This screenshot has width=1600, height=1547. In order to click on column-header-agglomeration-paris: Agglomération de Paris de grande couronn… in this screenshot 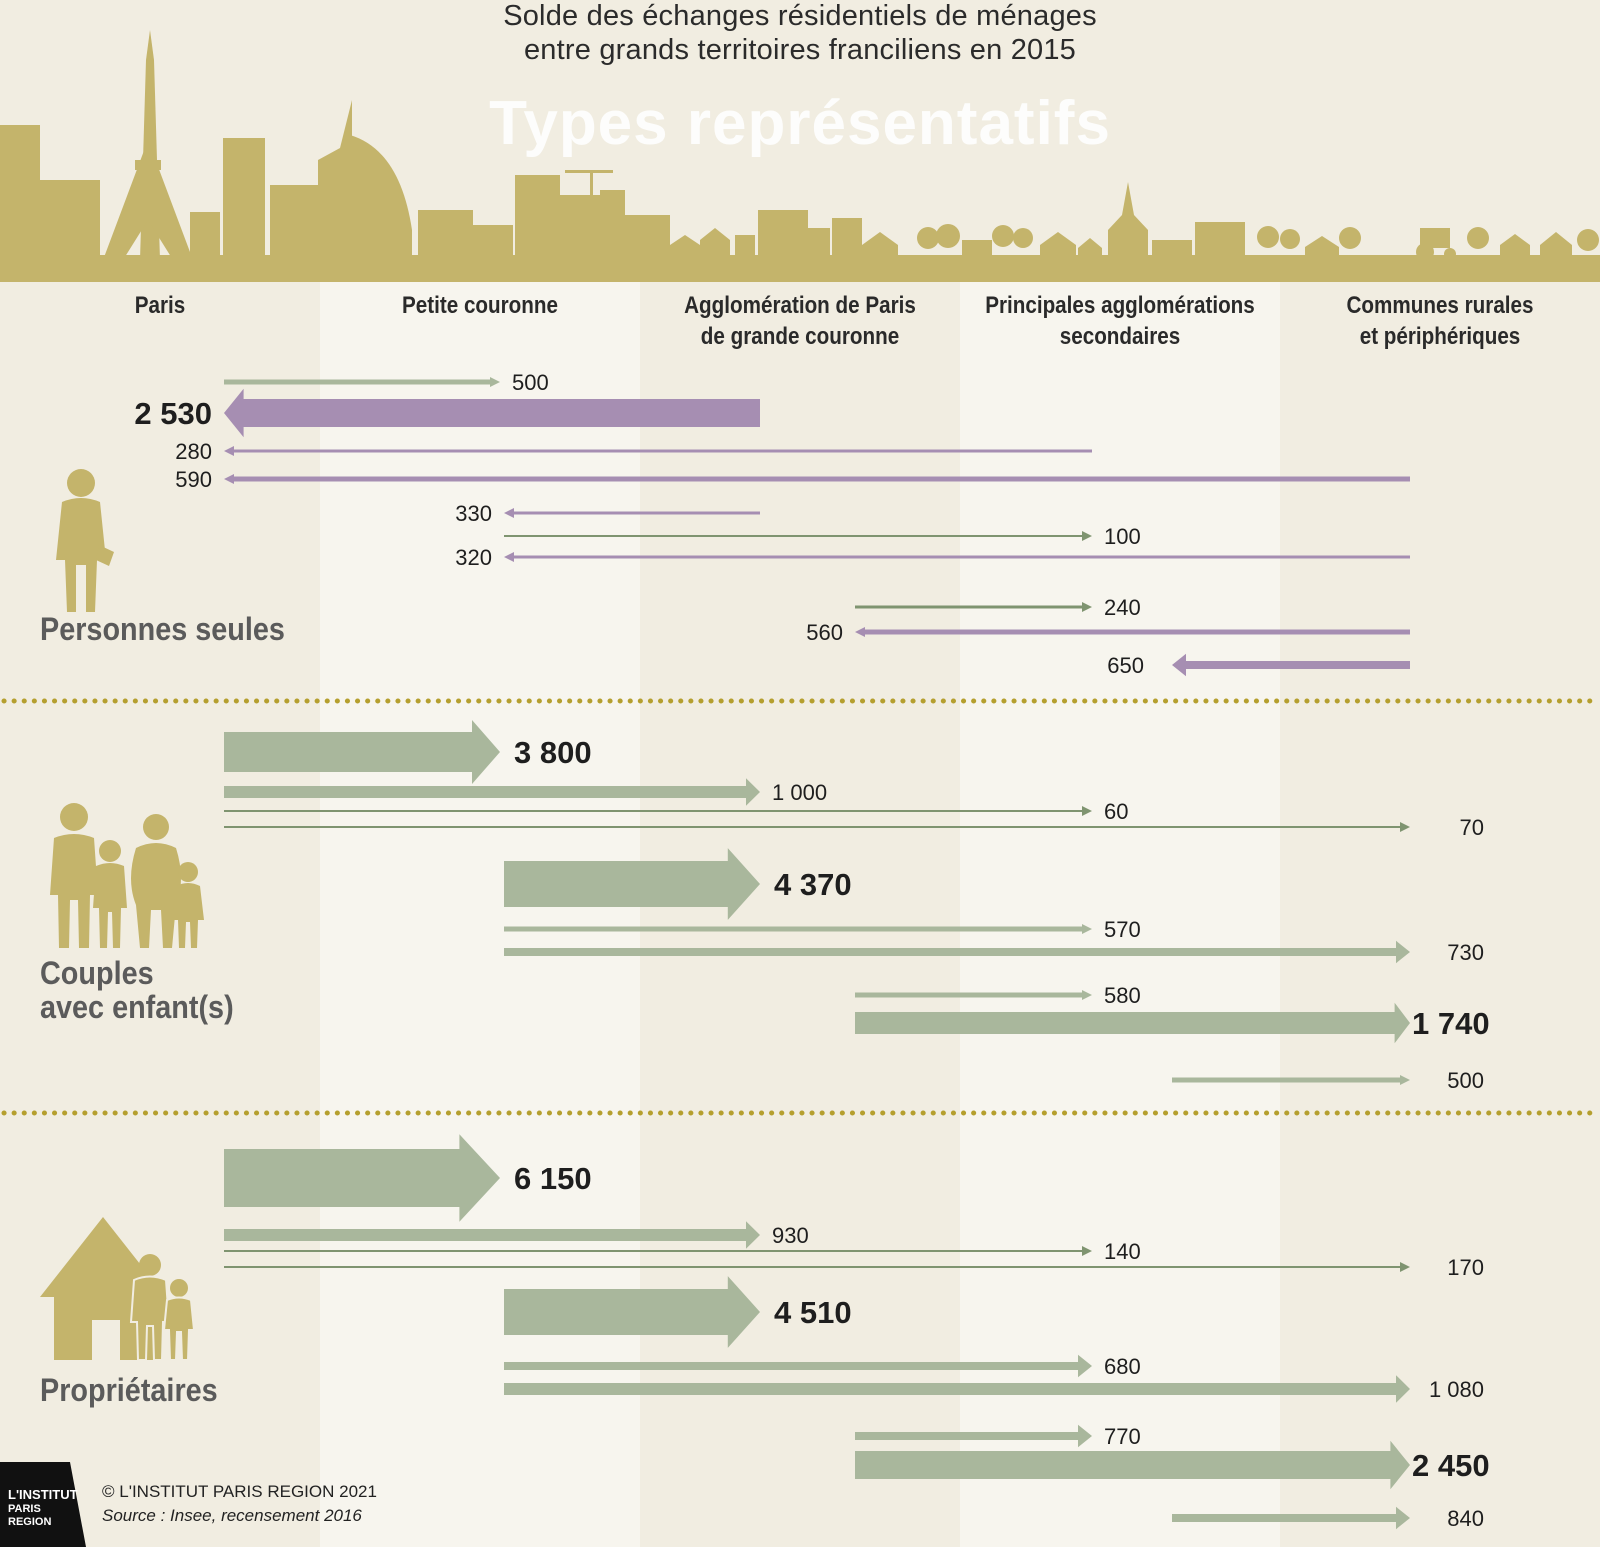, I will do `click(799, 321)`.